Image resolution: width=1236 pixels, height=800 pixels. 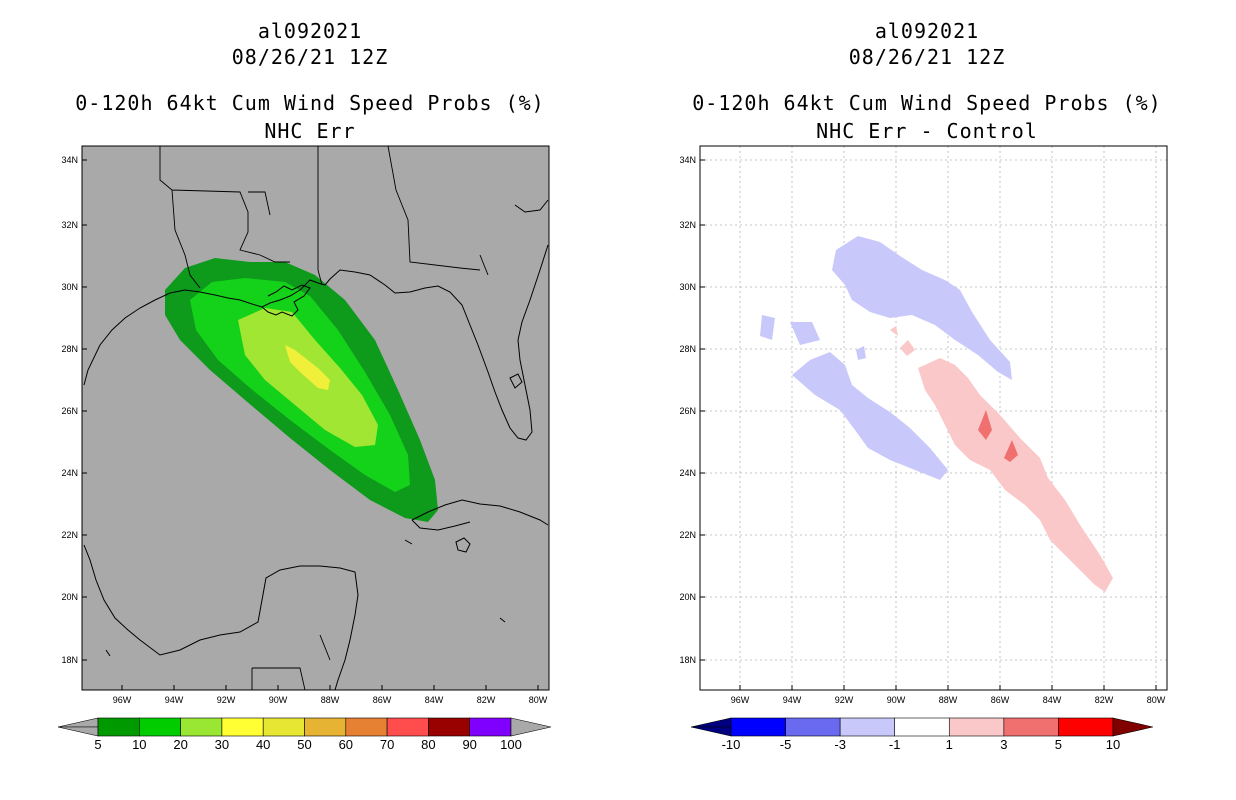 What do you see at coordinates (949, 744) in the screenshot?
I see `colorbar-label: 1` at bounding box center [949, 744].